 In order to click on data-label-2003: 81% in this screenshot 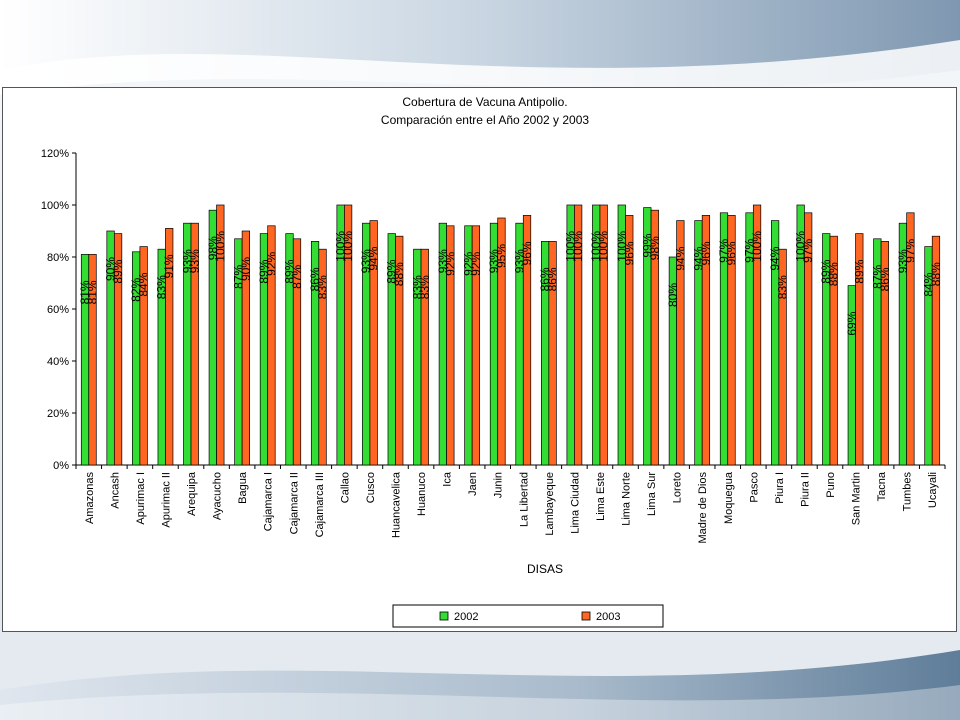, I will do `click(93, 292)`.